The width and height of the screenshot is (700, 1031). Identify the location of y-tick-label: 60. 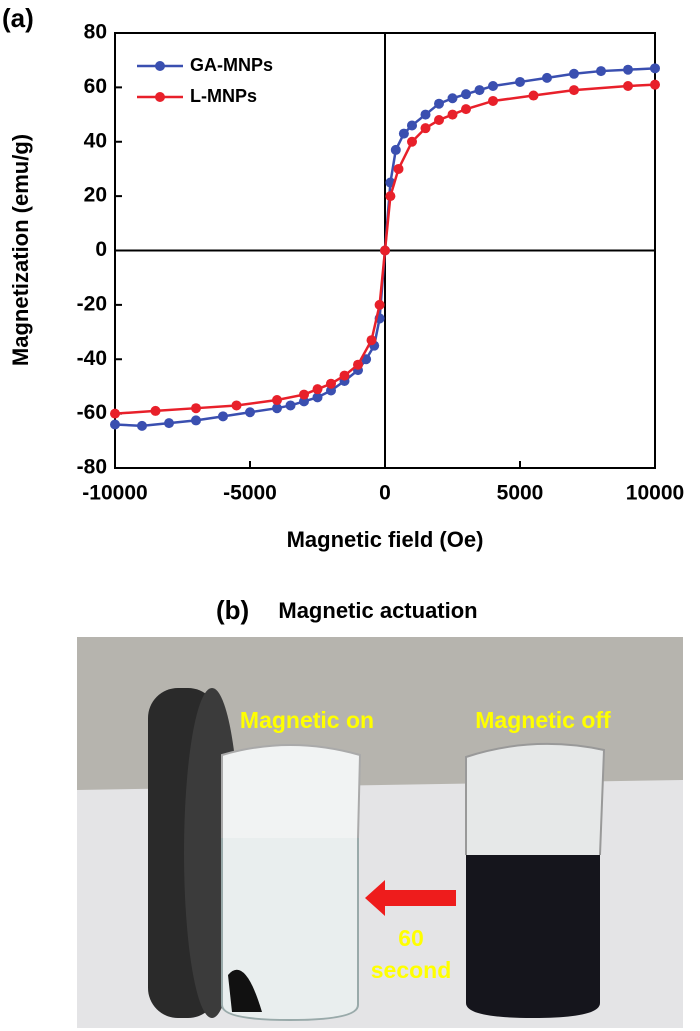
(95, 86).